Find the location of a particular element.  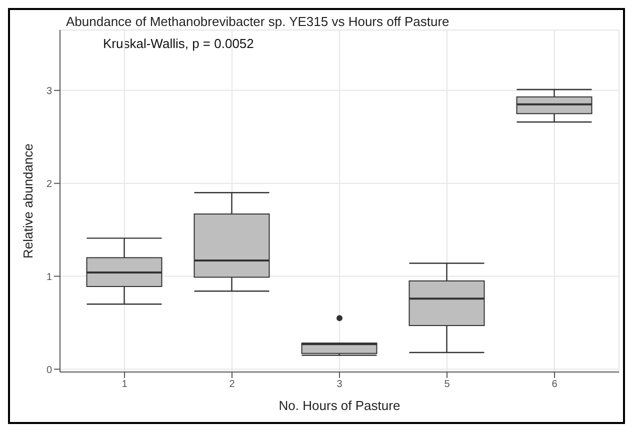

y-tick-label: 0 is located at coordinates (49, 370).